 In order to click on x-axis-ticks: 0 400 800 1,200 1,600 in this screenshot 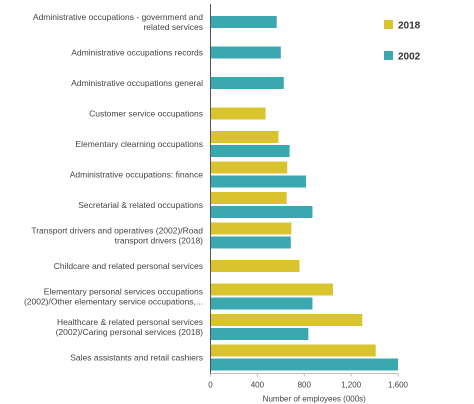, I will do `click(308, 381)`.